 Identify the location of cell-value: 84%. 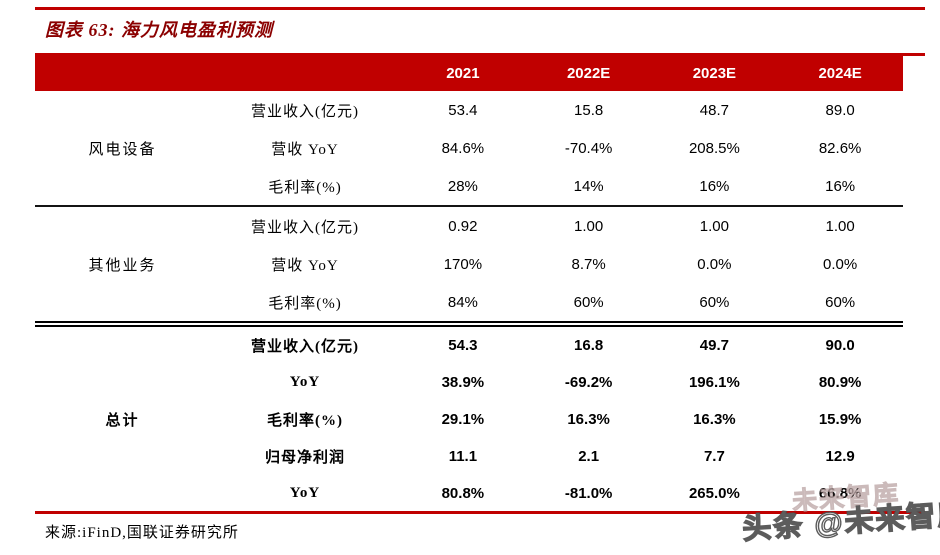
(462, 302).